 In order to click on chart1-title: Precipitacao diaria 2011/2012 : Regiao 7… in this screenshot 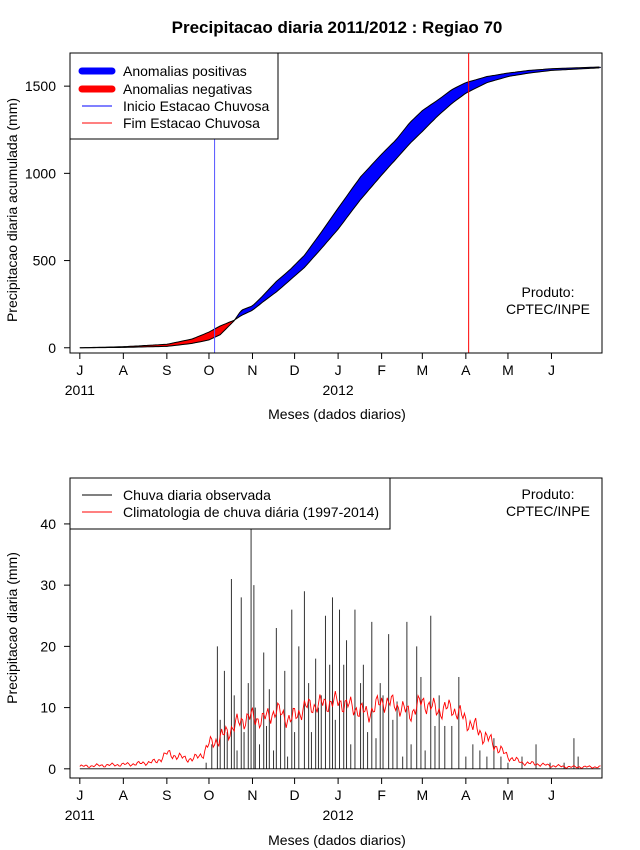, I will do `click(337, 27)`.